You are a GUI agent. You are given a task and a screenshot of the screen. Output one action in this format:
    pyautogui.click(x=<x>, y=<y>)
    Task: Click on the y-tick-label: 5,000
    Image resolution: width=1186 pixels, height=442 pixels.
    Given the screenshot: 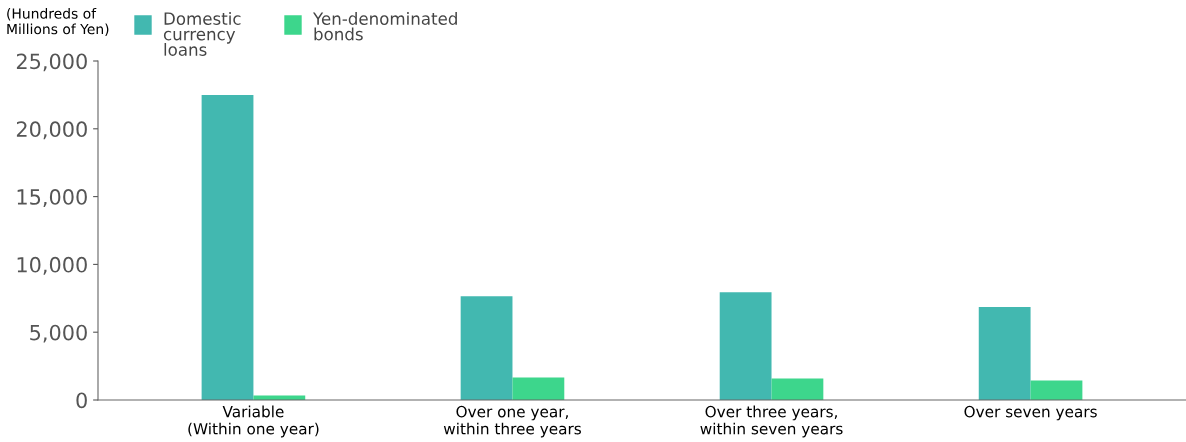 What is the action you would take?
    pyautogui.click(x=58, y=333)
    